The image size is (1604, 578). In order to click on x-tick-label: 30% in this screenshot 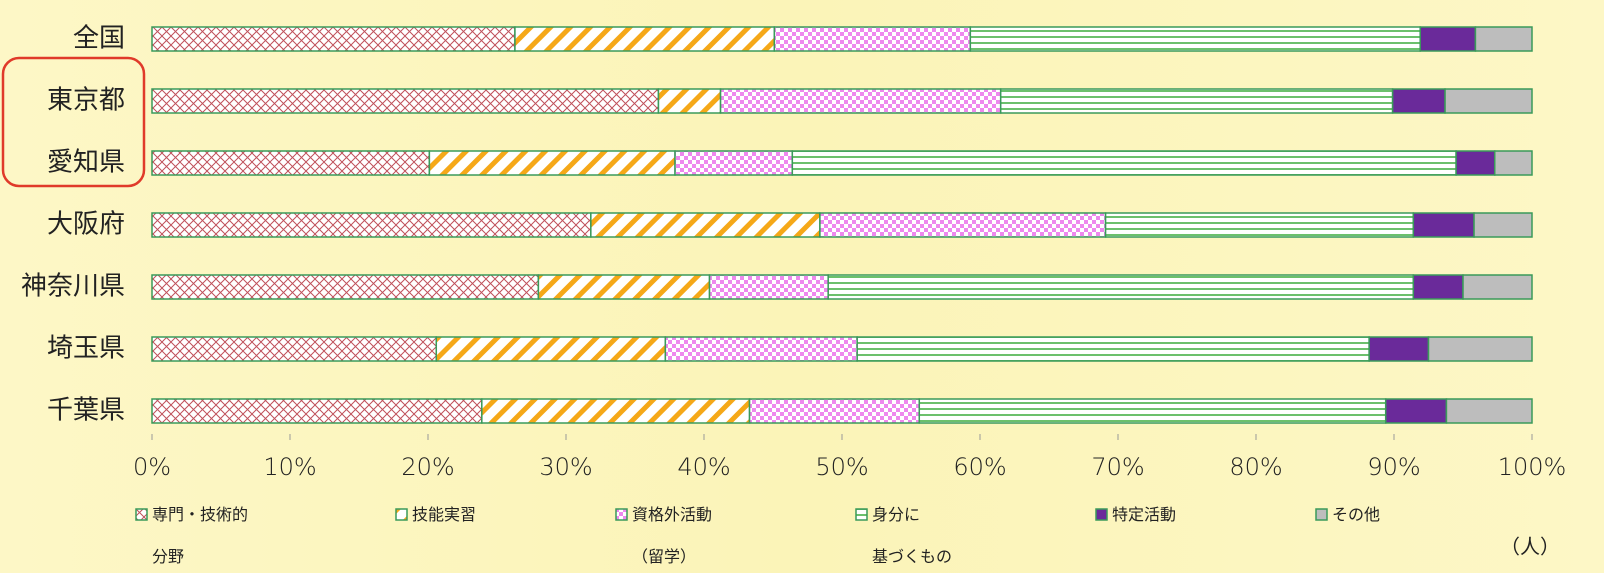, I will do `click(565, 467)`.